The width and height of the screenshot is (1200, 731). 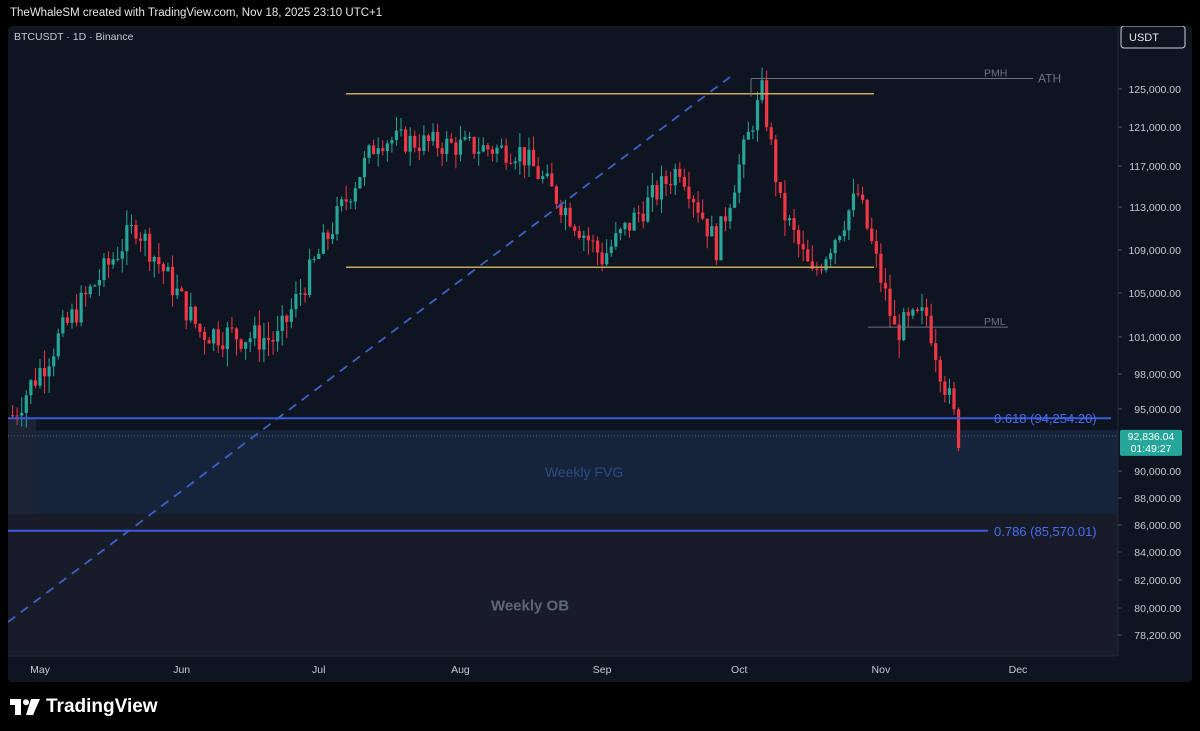 I want to click on price-tick-label: 84,000.00, so click(x=1157, y=553).